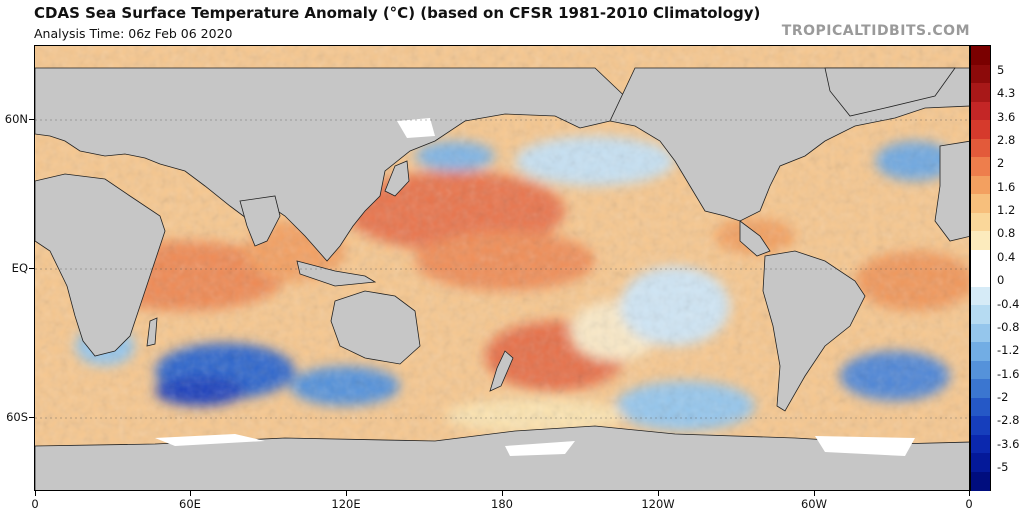 The height and width of the screenshot is (512, 1024). Describe the element at coordinates (17, 417) in the screenshot. I see `lat-label-60s: 60S` at that location.